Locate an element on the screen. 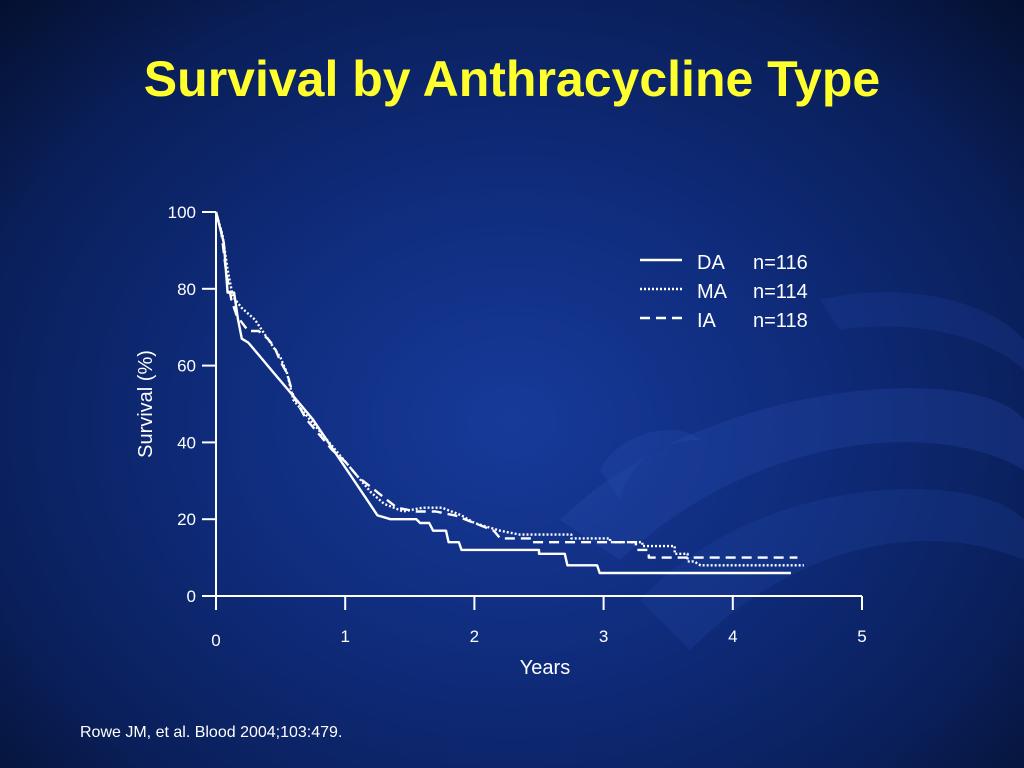 The image size is (1024, 768). chart-legend: DA n=116 MA n=114 IA n=118 is located at coordinates (724, 292).